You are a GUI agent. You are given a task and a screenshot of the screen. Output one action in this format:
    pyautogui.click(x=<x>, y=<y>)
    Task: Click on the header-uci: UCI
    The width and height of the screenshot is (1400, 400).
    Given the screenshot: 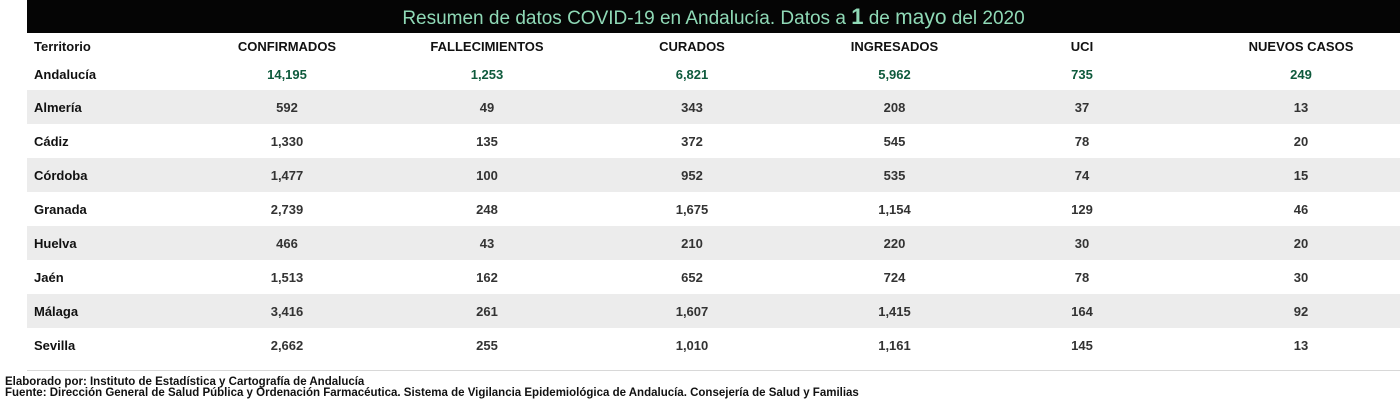 What is the action you would take?
    pyautogui.click(x=1082, y=46)
    